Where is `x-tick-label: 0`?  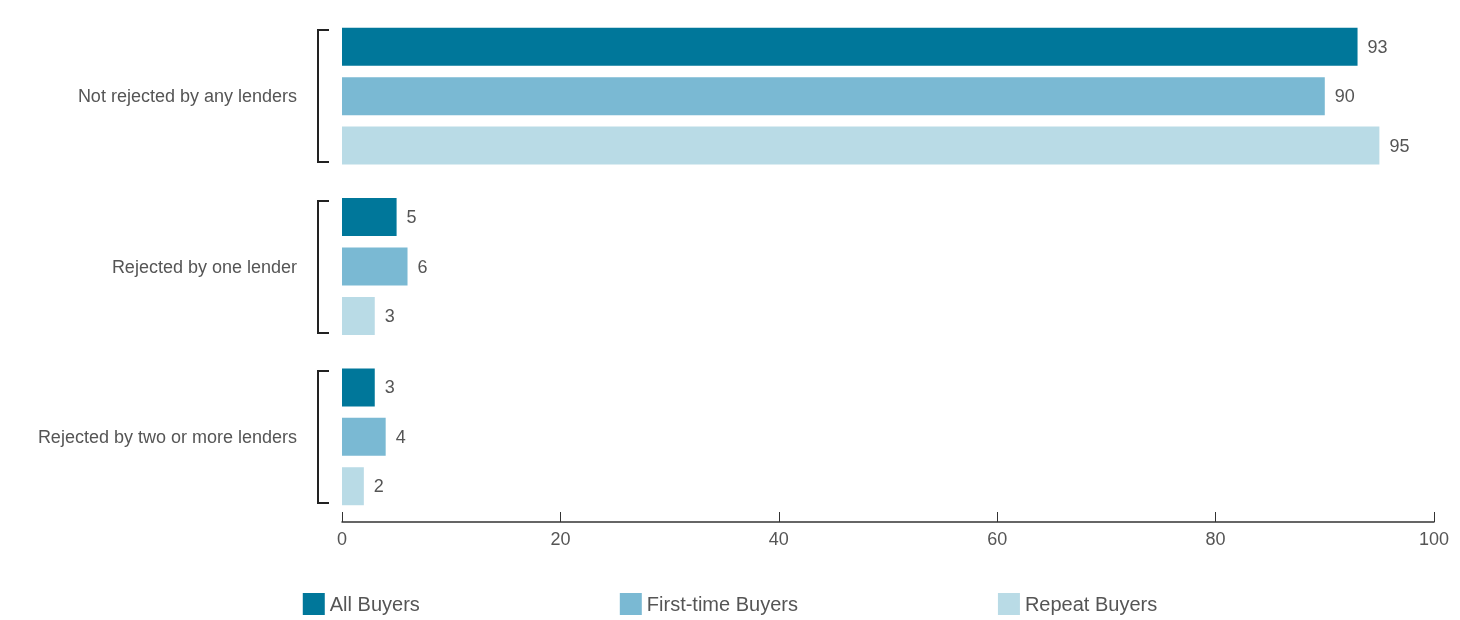 x-tick-label: 0 is located at coordinates (342, 539).